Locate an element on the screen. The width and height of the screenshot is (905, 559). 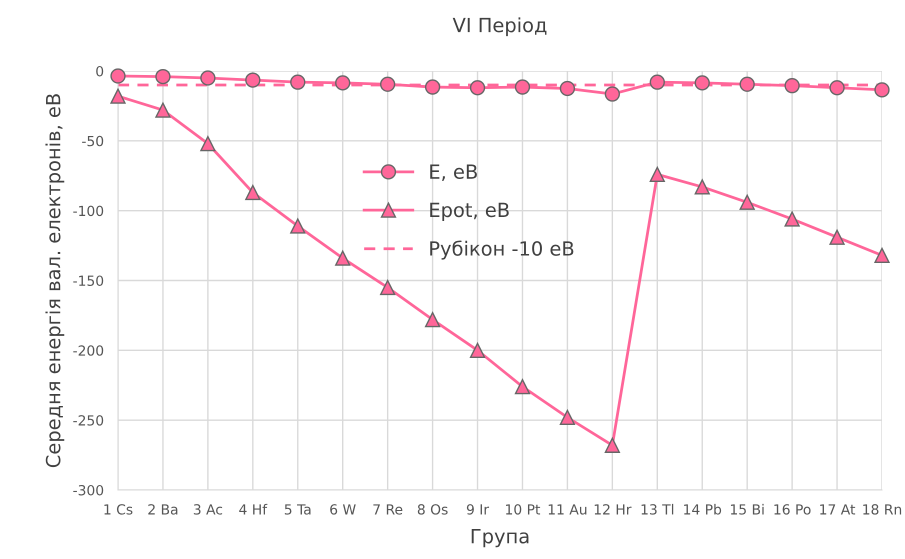
y-tick-label: -100 is located at coordinates (88, 211).